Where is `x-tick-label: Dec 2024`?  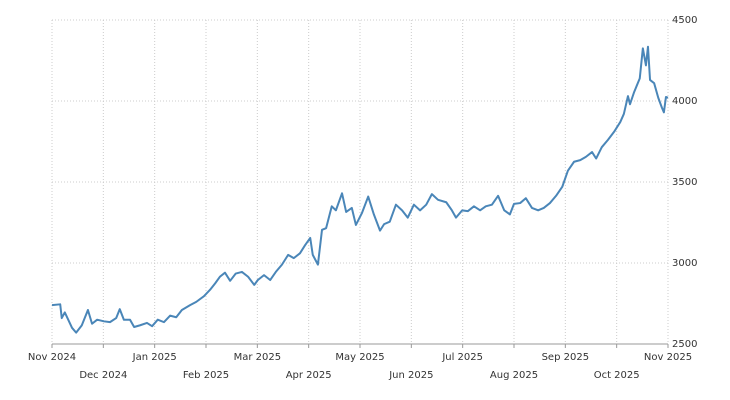 x-tick-label: Dec 2024 is located at coordinates (103, 375).